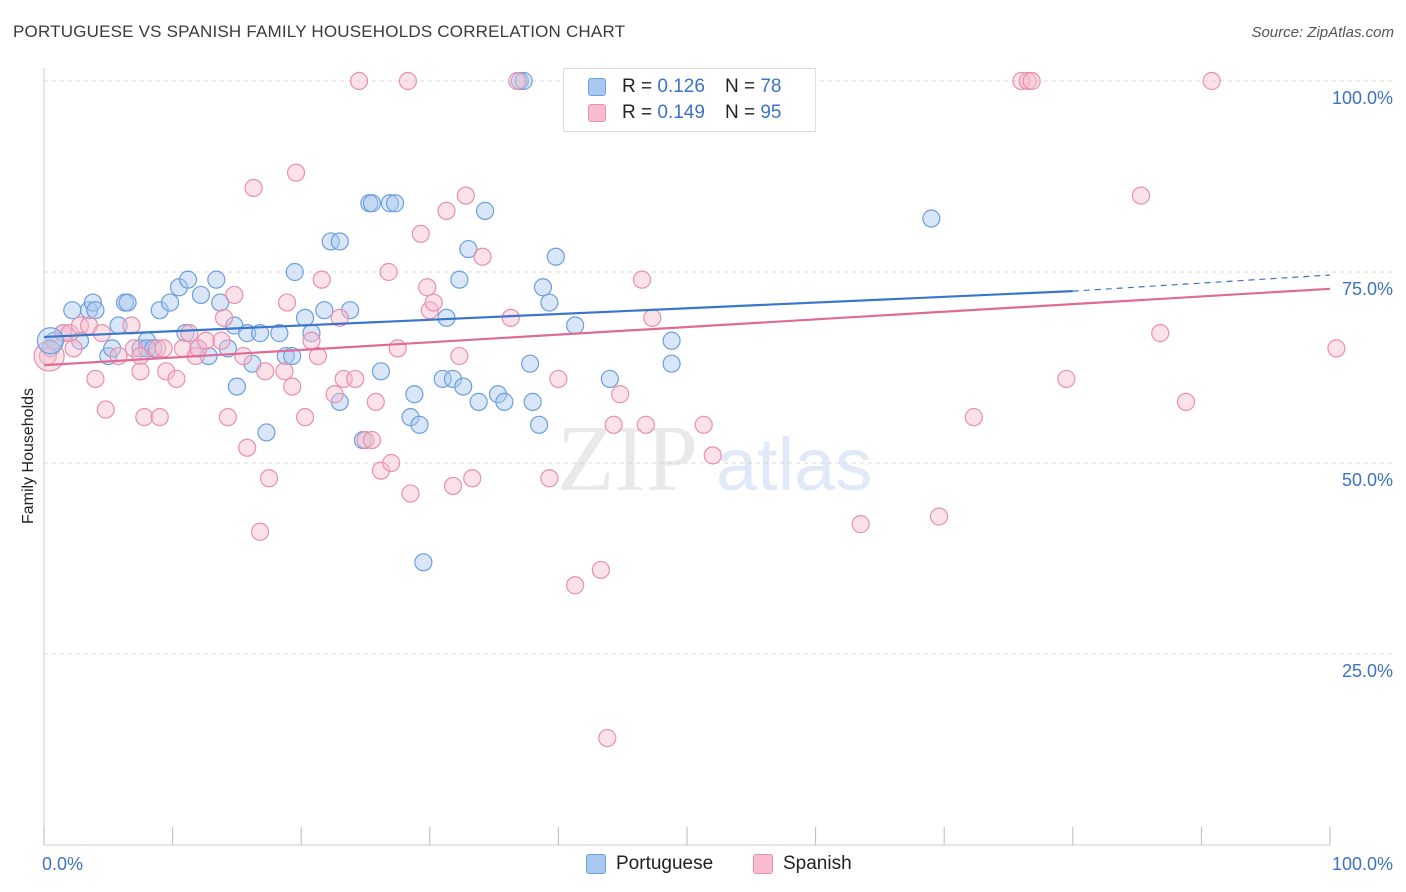 This screenshot has height=892, width=1406. What do you see at coordinates (597, 87) in the screenshot?
I see `legend-swatch-portuguese` at bounding box center [597, 87].